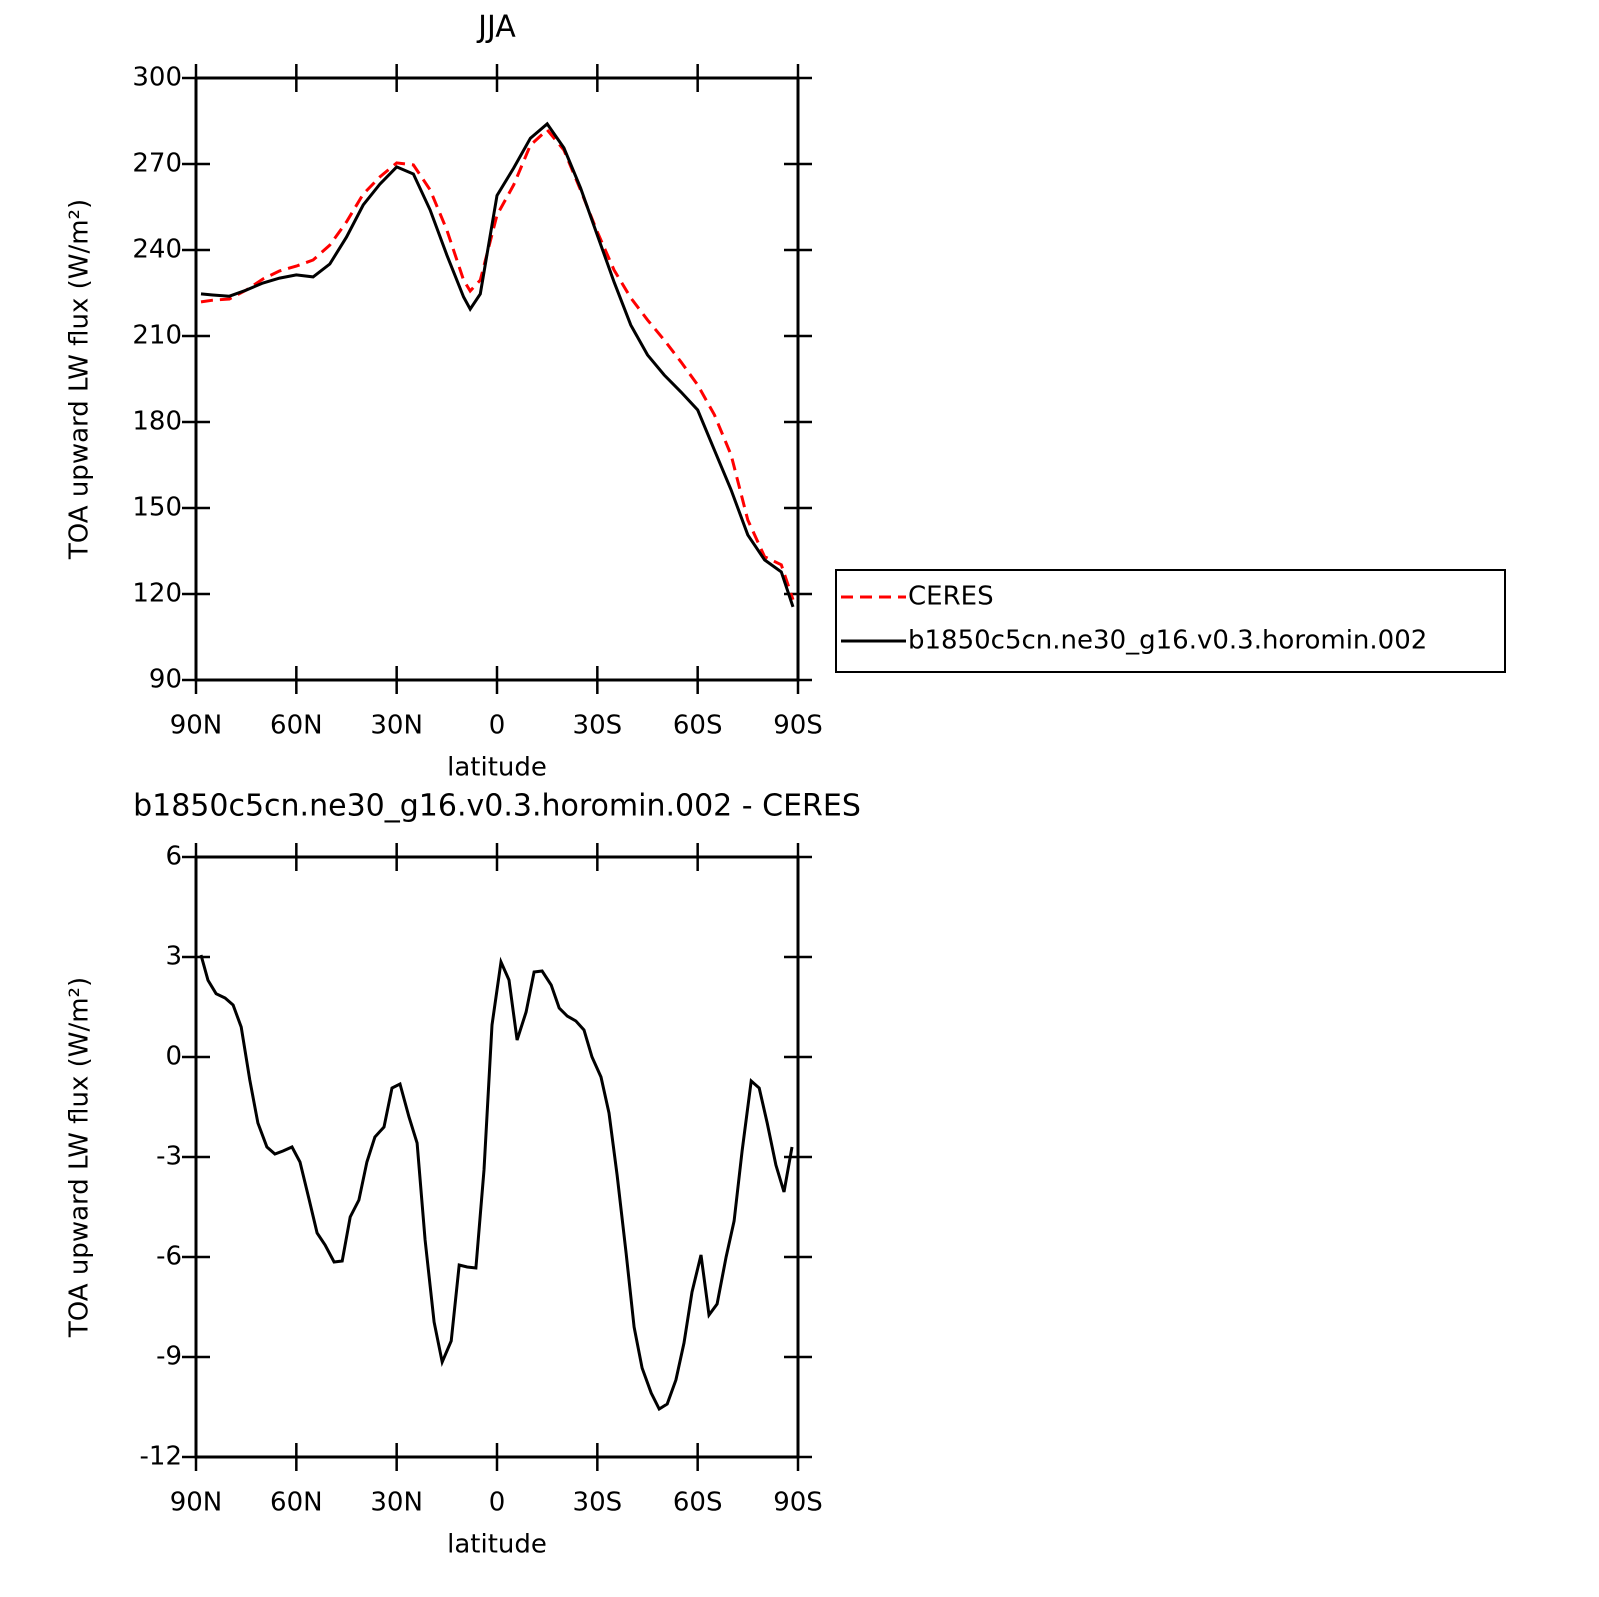 The image size is (1599, 1597). I want to click on y-tick-label: -3, so click(169, 1157).